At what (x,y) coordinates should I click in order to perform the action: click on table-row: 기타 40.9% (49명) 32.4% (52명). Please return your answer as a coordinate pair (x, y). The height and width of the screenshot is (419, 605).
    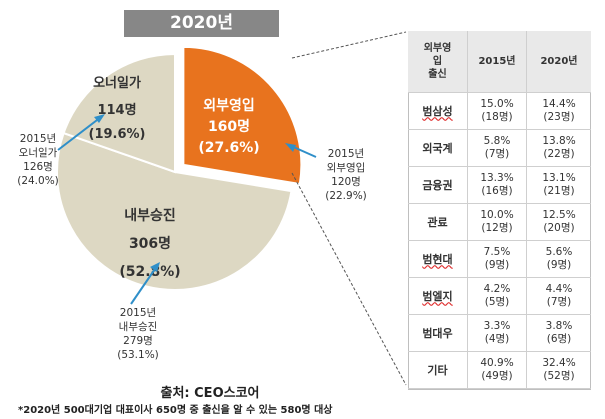
    Looking at the image, I should click on (499, 370).